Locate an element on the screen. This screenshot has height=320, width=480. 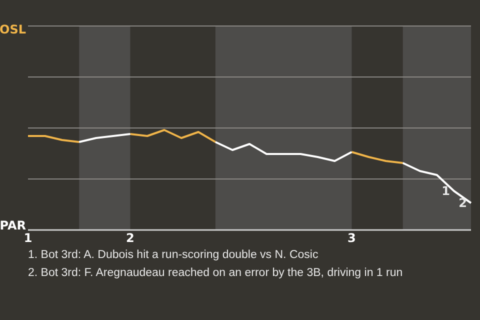
text: OSL is located at coordinates (13, 29).